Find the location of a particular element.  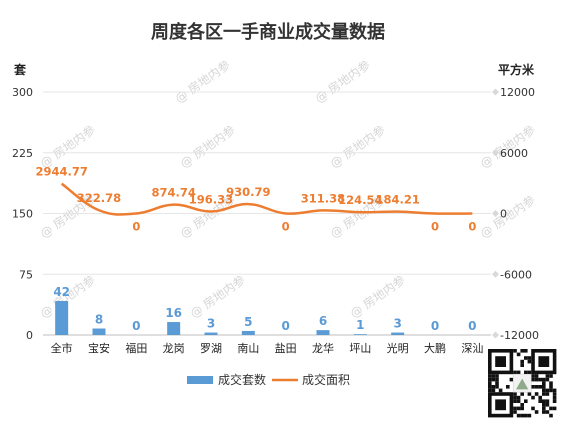

legend-label-bar: 成交套数 is located at coordinates (242, 379).